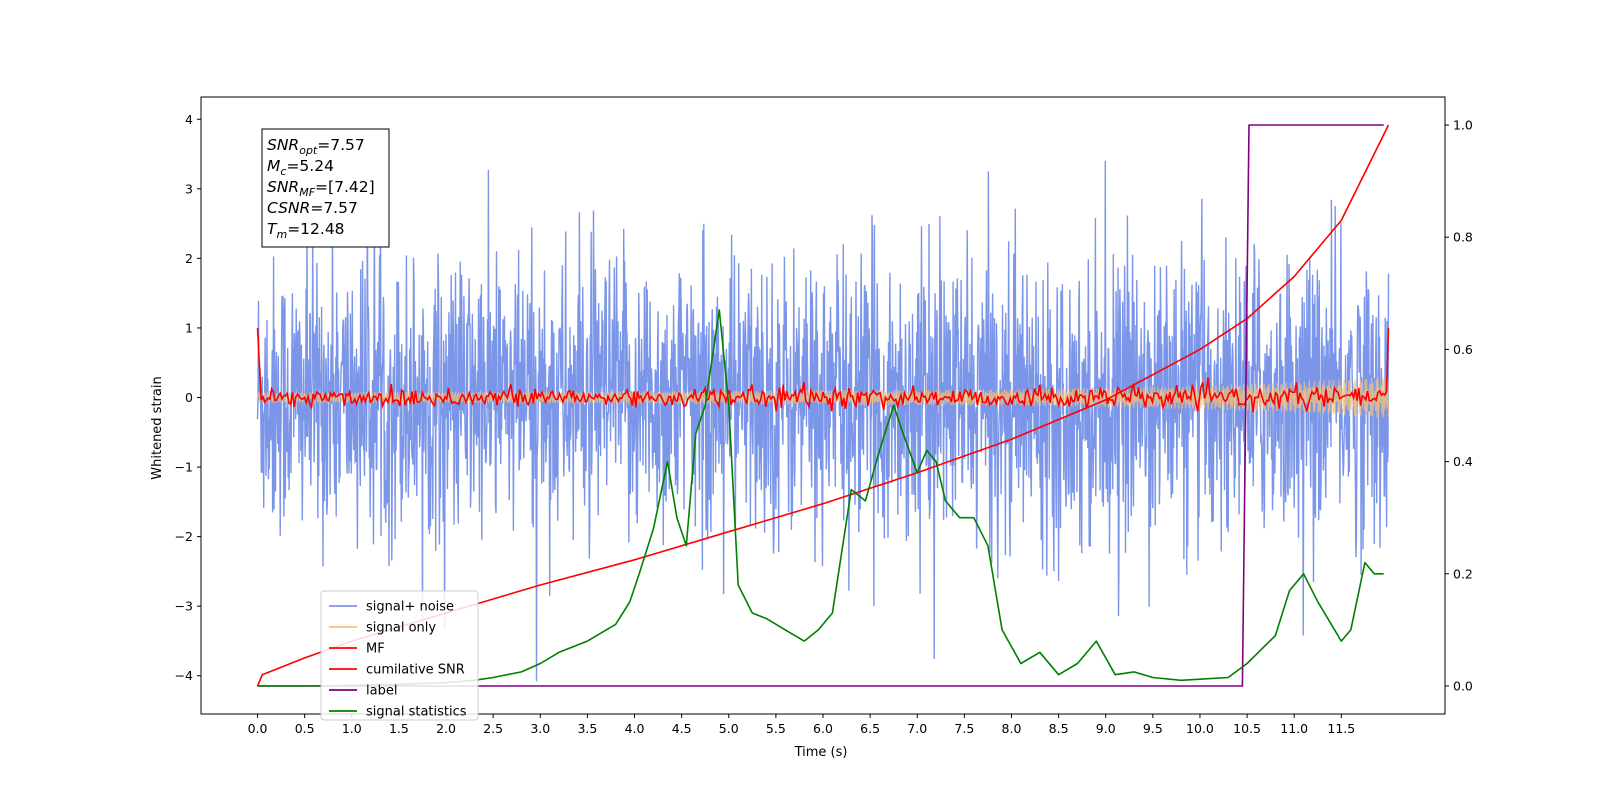  Describe the element at coordinates (306, 230) in the screenshot. I see `annotation-line: Tm=12.48` at that location.